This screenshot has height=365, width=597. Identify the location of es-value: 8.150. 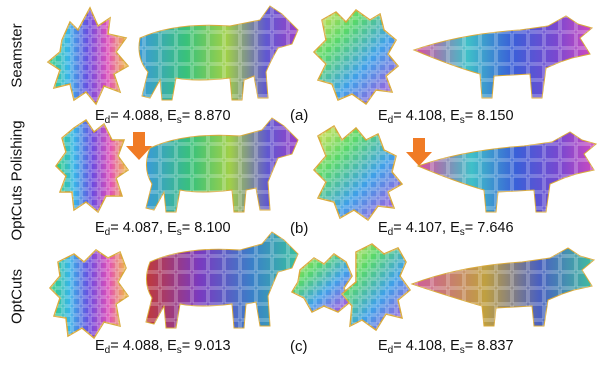
(495, 116).